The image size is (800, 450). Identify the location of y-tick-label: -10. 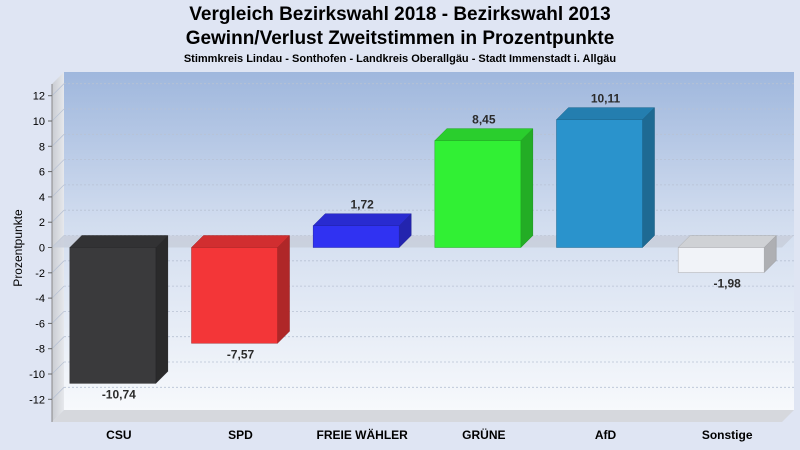
(37, 375).